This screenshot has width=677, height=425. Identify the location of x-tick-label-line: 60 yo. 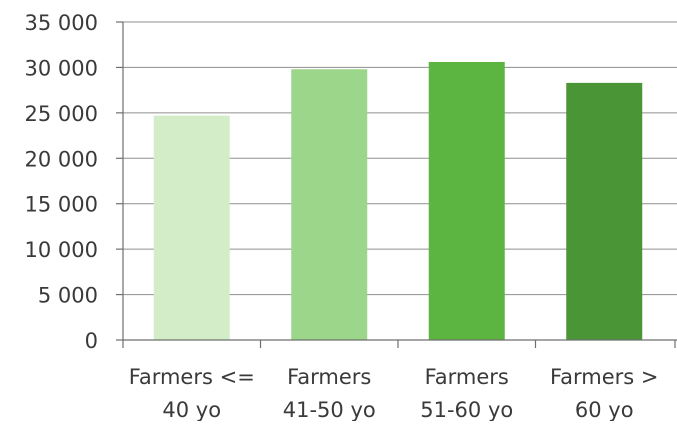
(604, 409).